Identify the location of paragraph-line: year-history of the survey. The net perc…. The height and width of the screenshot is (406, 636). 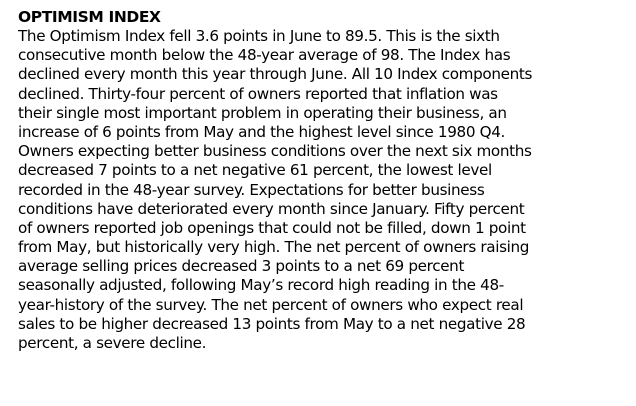
(271, 304).